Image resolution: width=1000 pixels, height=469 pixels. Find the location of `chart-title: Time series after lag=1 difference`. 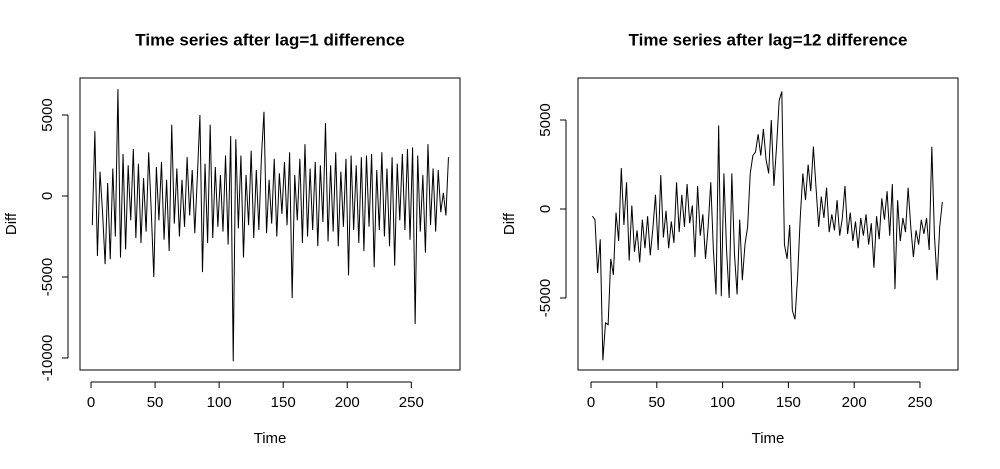

chart-title: Time series after lag=1 difference is located at coordinates (269, 39).